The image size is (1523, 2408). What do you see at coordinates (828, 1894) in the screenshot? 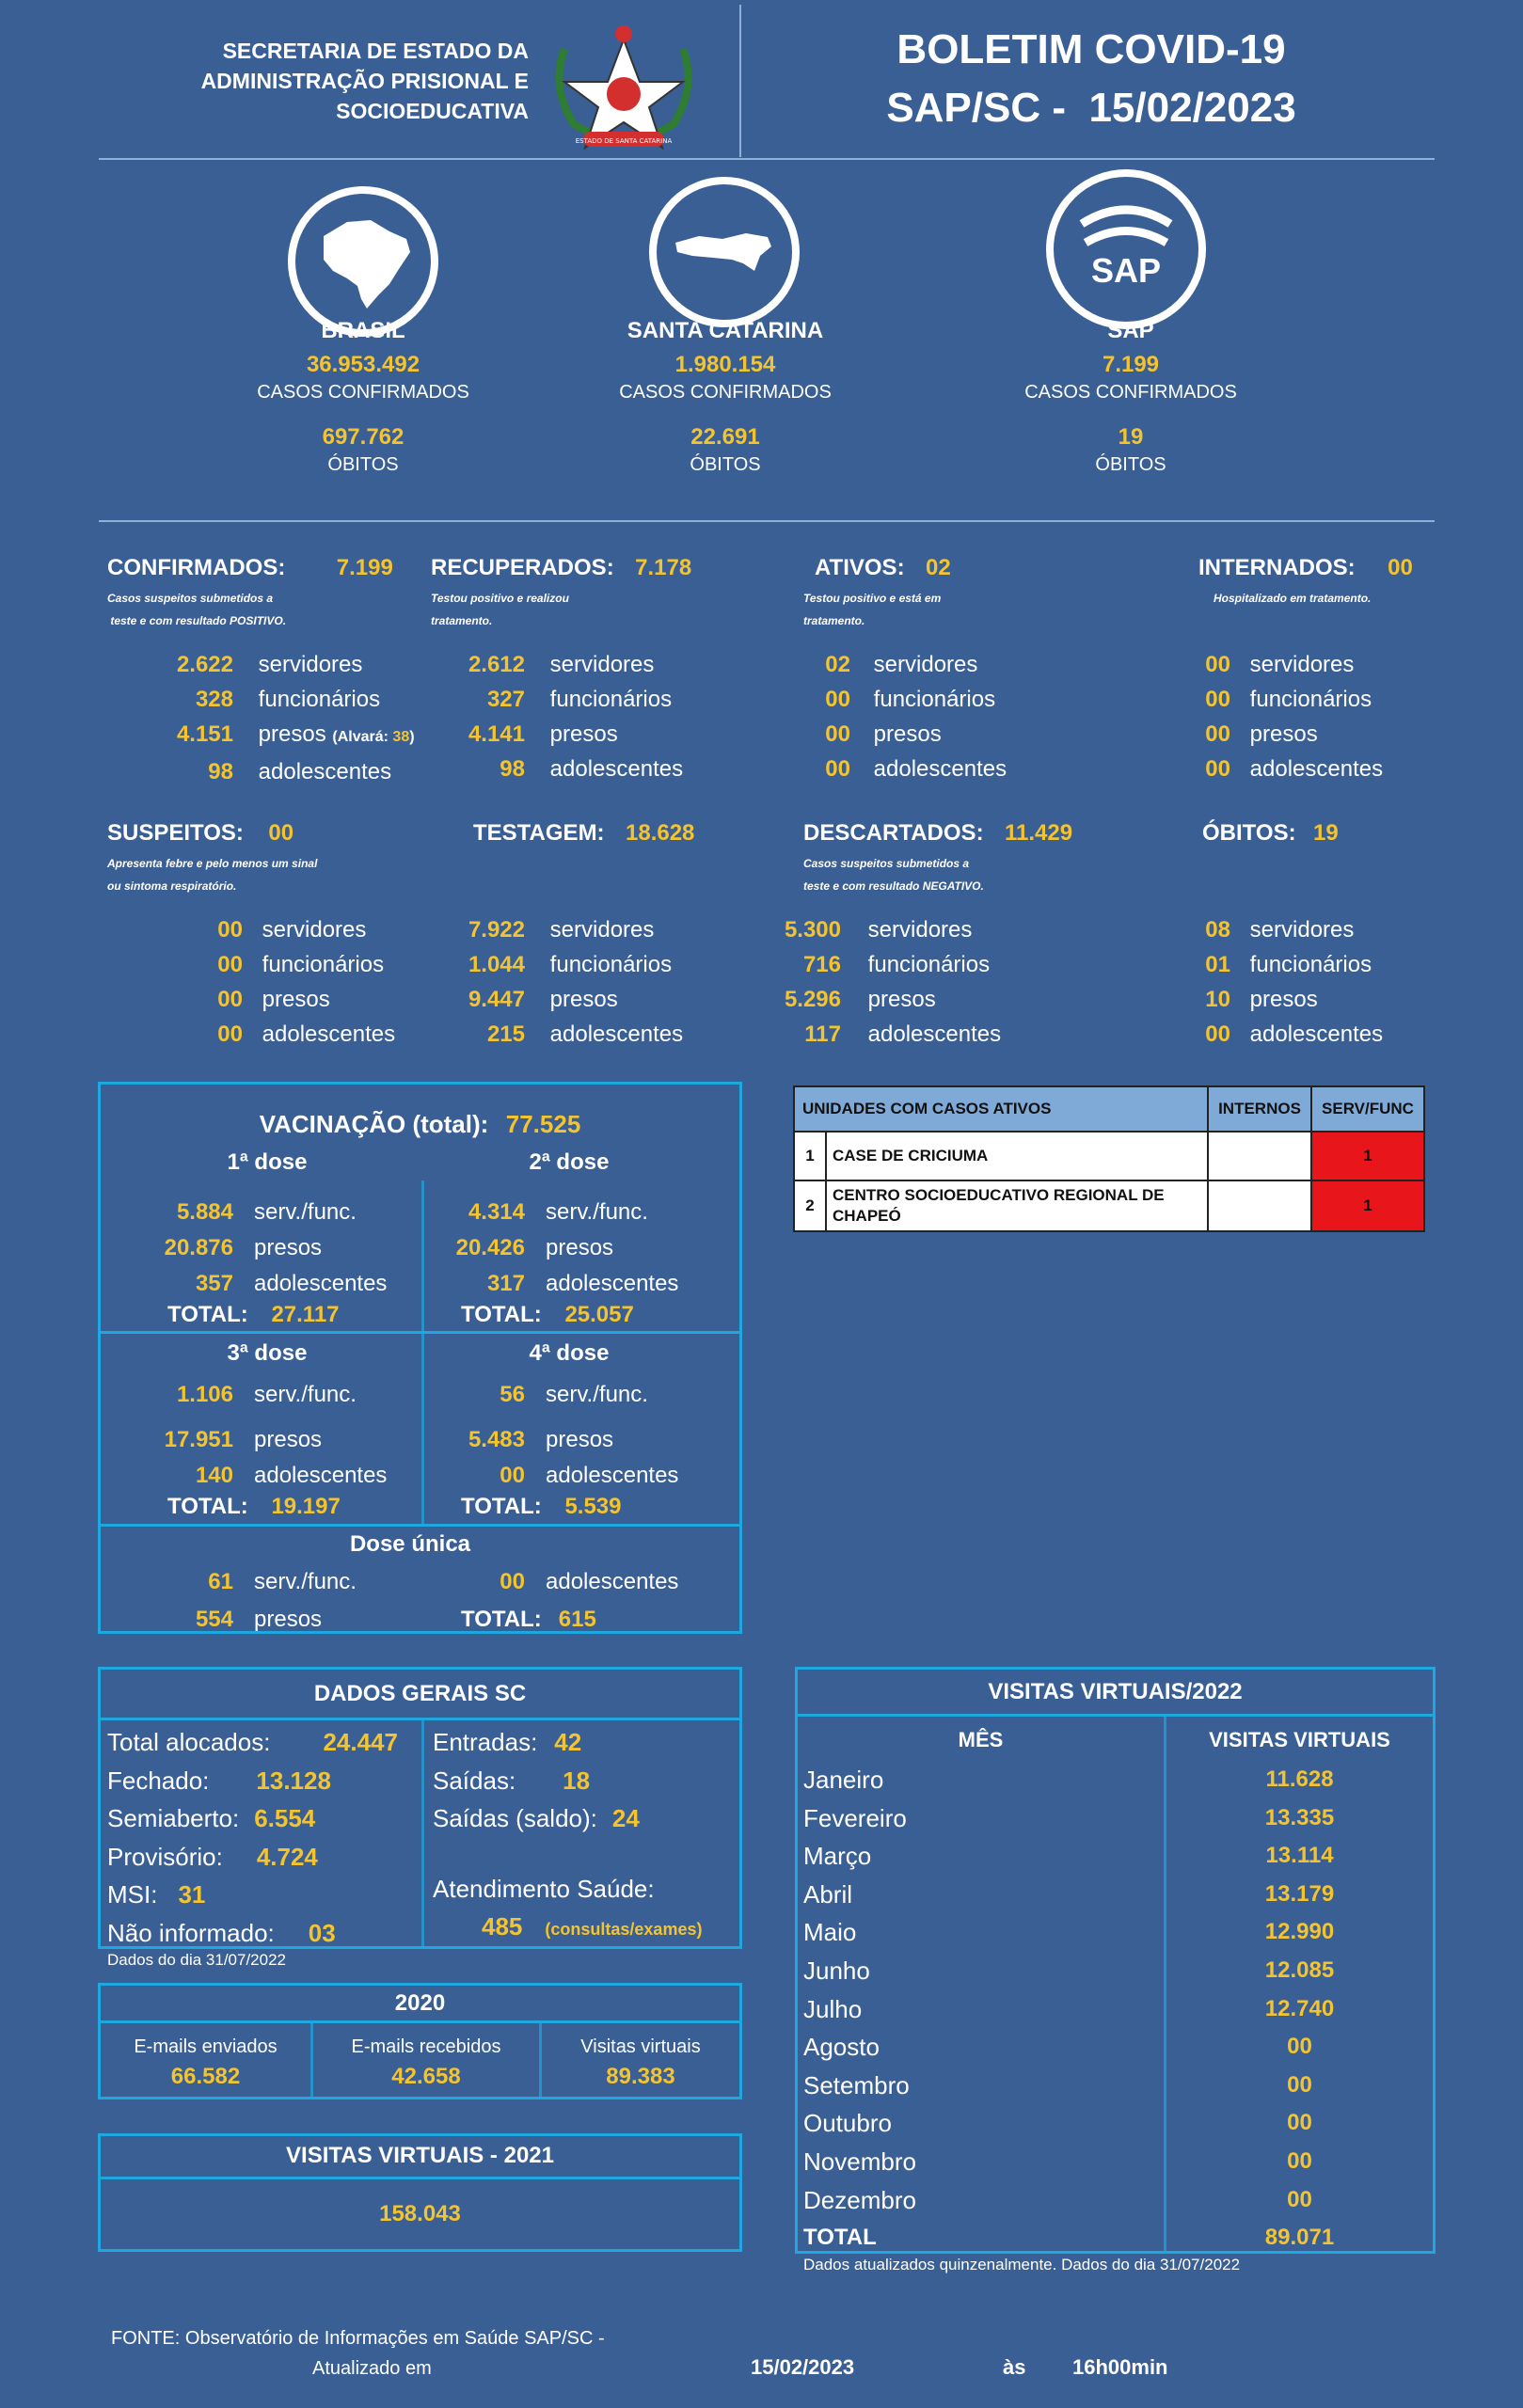
I see `list-item: Abril` at bounding box center [828, 1894].